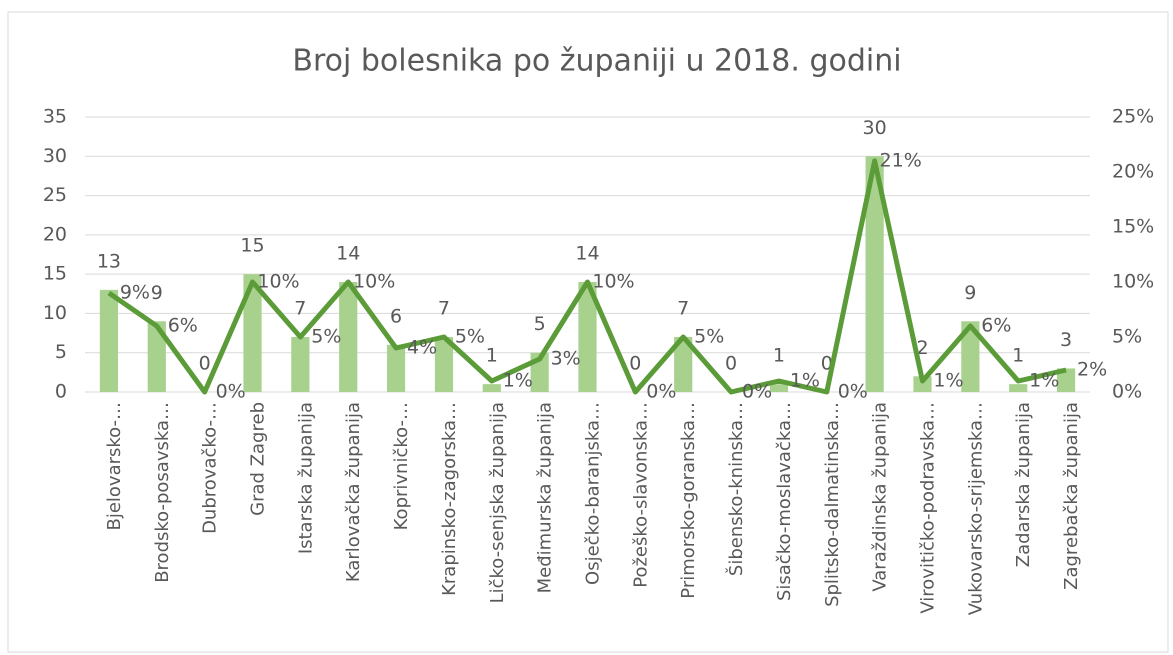  I want to click on bar-value-label: 13, so click(109, 261).